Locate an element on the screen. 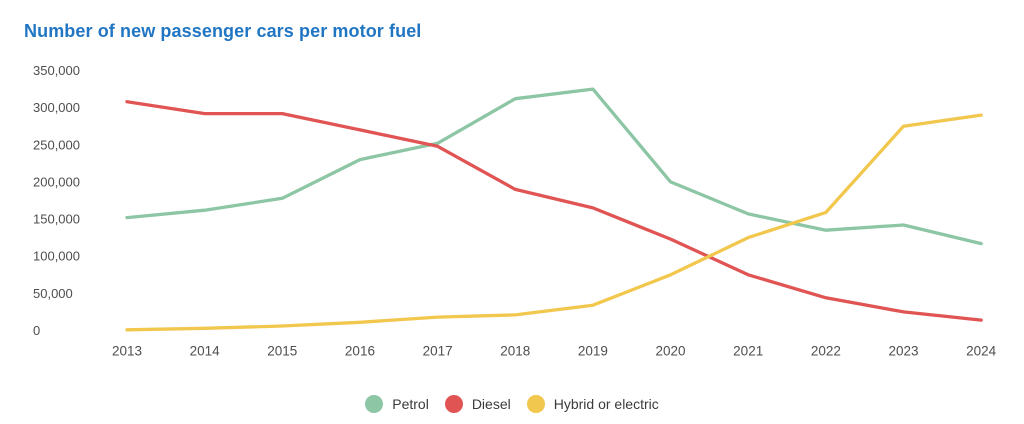  x-axis-label: 2017 is located at coordinates (438, 351).